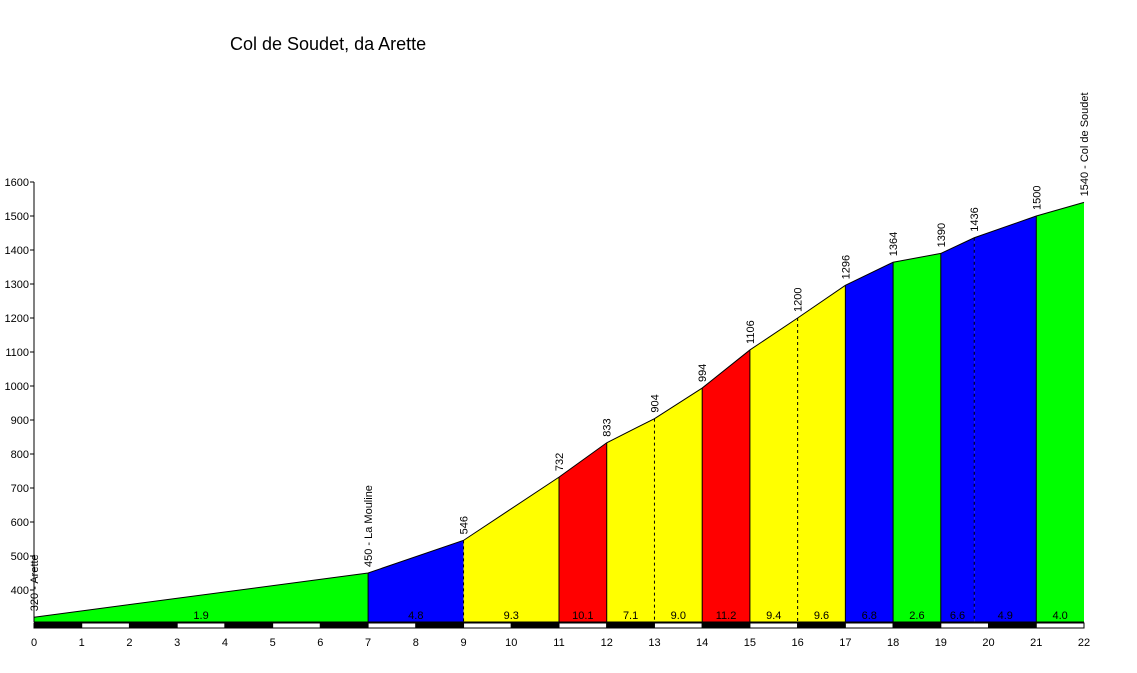  I want to click on elevation-label: 833, so click(608, 427).